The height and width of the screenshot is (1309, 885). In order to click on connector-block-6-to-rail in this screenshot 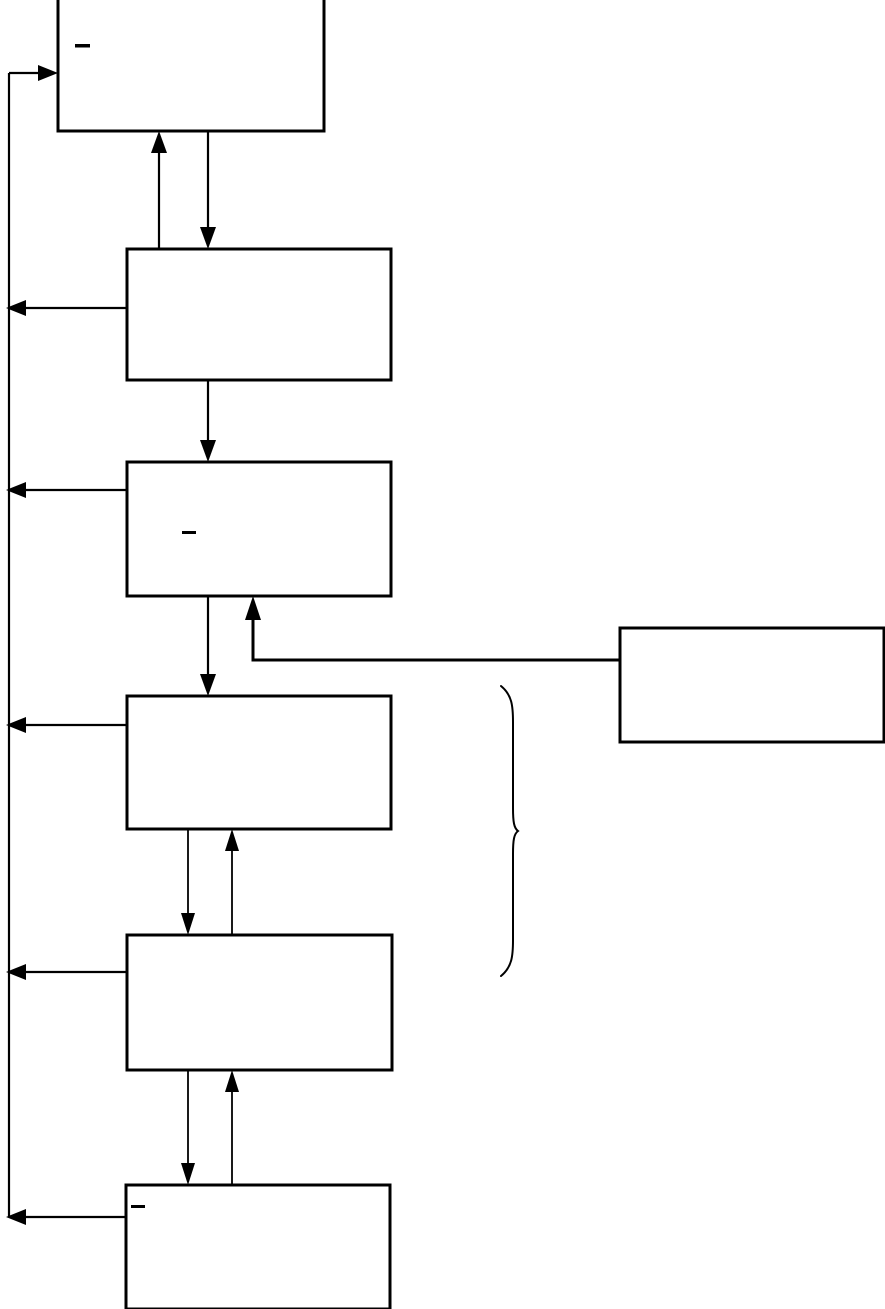, I will do `click(66, 1217)`.